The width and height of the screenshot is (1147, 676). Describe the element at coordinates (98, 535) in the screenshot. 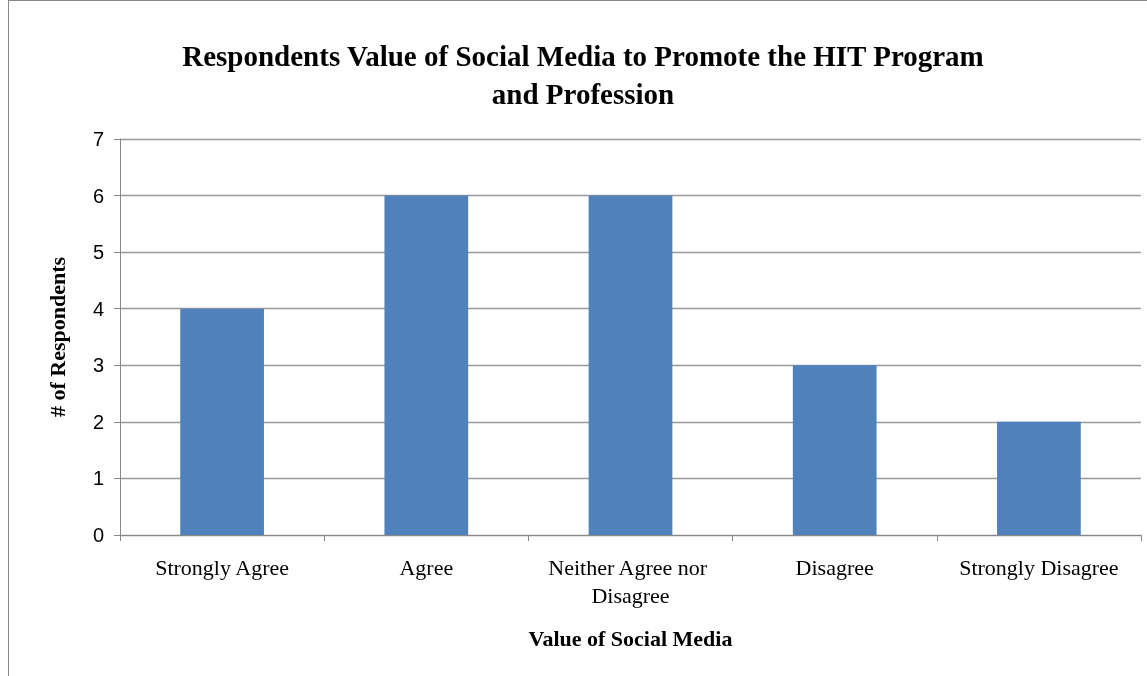

I see `y-tick-label: 0` at that location.